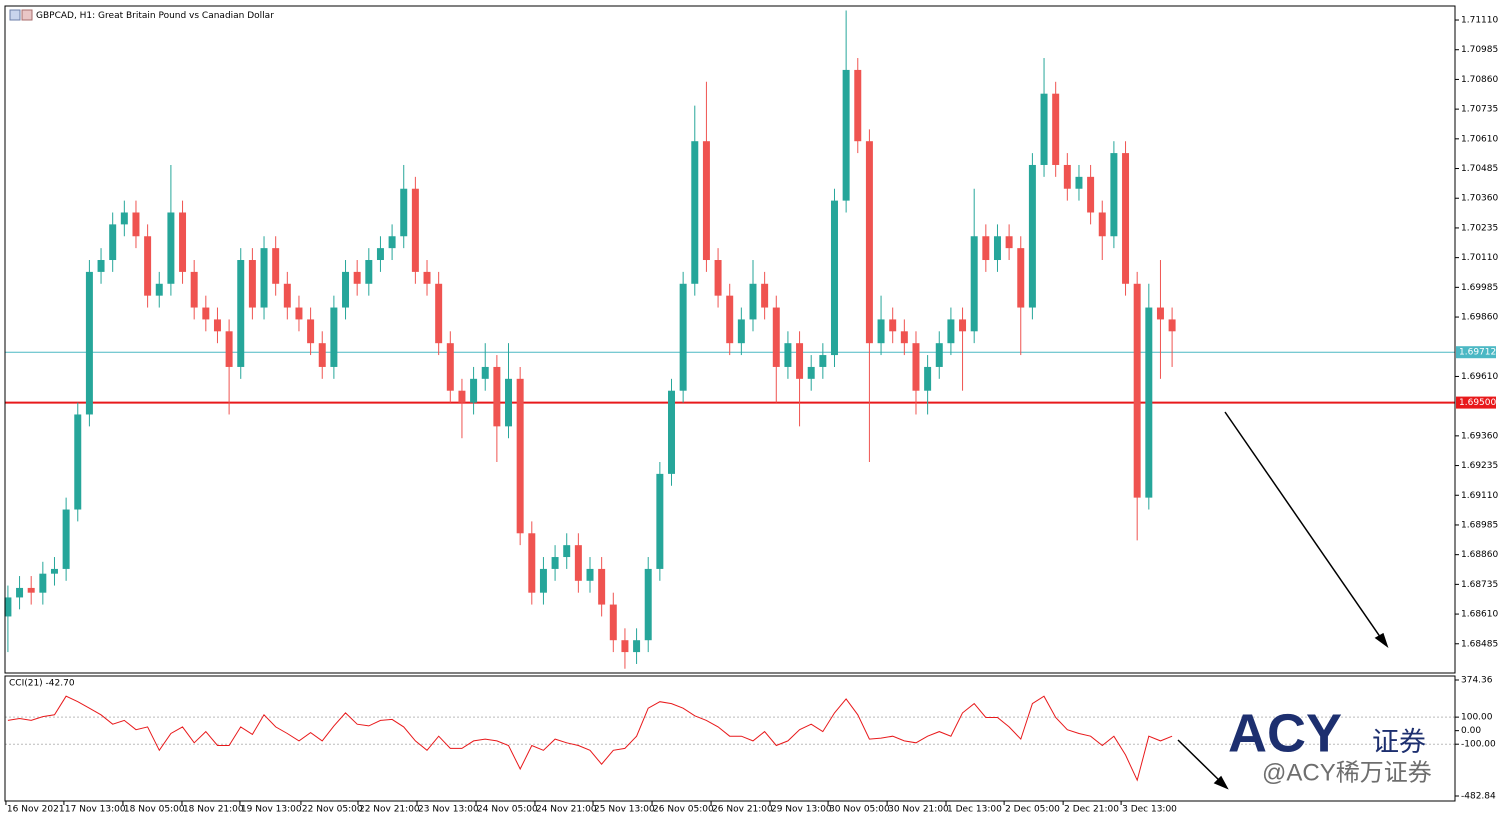  Describe the element at coordinates (389, 810) in the screenshot. I see `x-tick-label: 22 Nov 21:00` at that location.